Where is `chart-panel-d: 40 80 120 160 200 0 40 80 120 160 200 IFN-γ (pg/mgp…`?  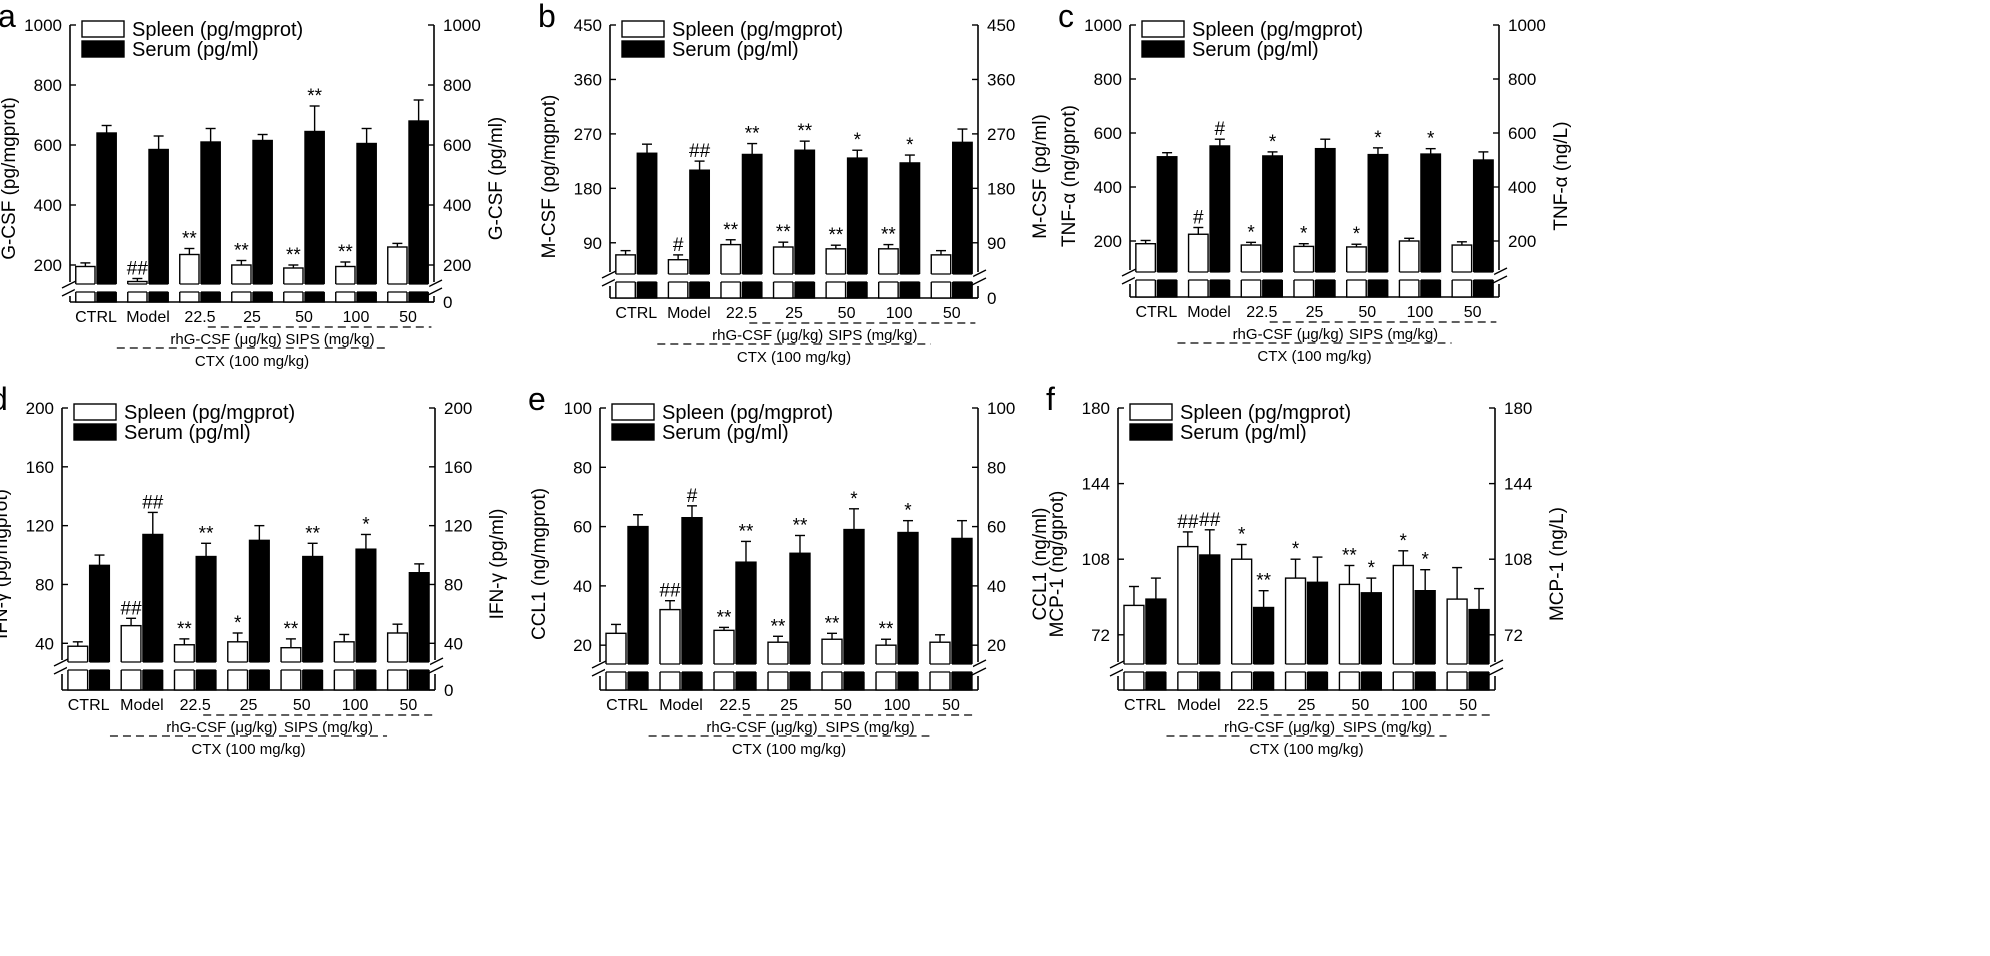 chart-panel-d: 40 80 120 160 200 0 40 80 120 160 200 IFN-γ (pg/mgp… is located at coordinates (254, 569).